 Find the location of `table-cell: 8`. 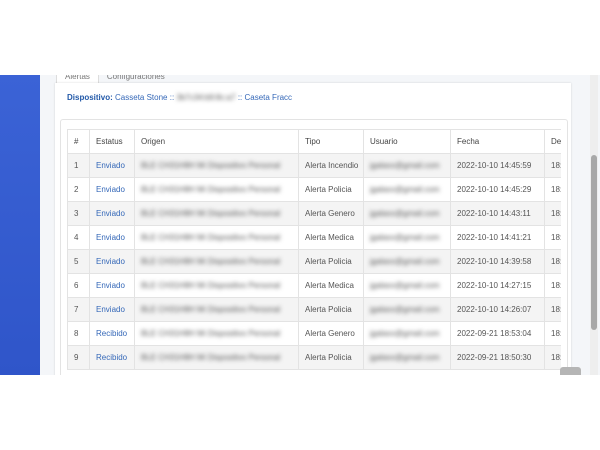

table-cell: 8 is located at coordinates (78, 333).